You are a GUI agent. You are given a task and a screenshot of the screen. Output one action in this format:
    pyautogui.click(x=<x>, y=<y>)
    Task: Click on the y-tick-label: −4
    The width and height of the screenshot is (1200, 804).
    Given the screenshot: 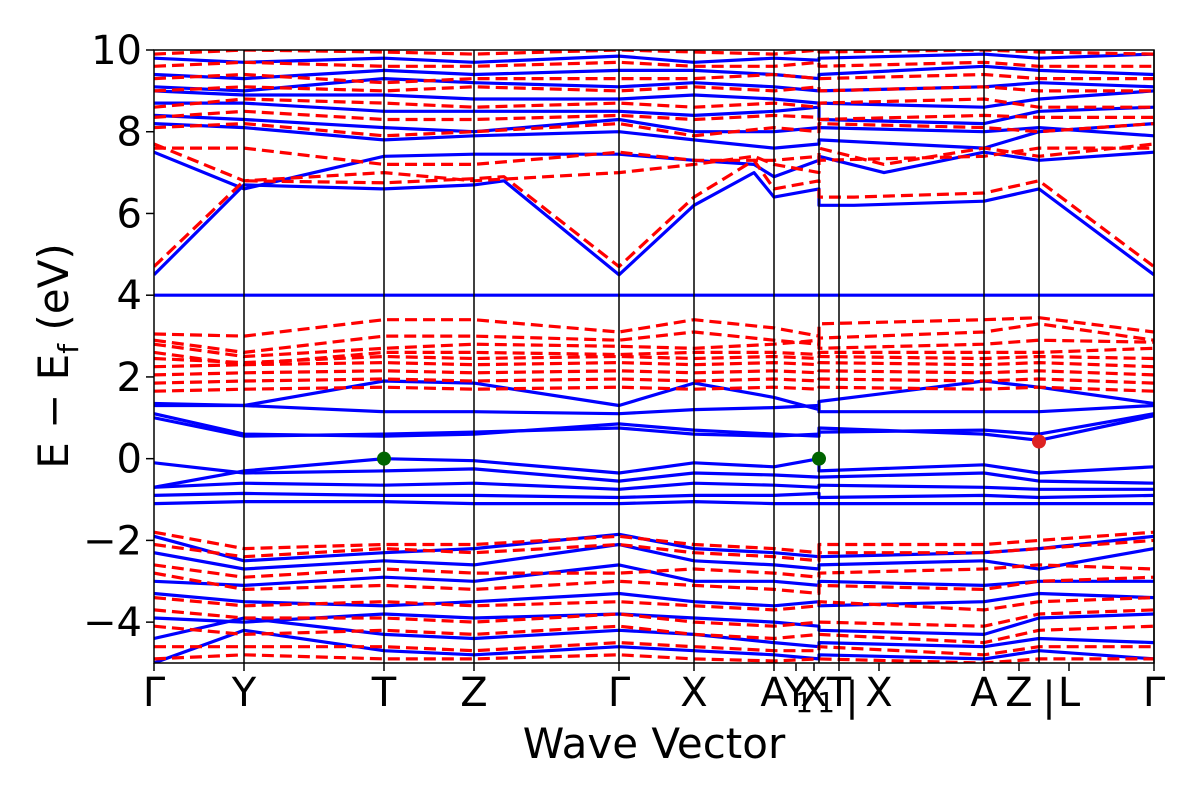 What is the action you would take?
    pyautogui.click(x=112, y=623)
    